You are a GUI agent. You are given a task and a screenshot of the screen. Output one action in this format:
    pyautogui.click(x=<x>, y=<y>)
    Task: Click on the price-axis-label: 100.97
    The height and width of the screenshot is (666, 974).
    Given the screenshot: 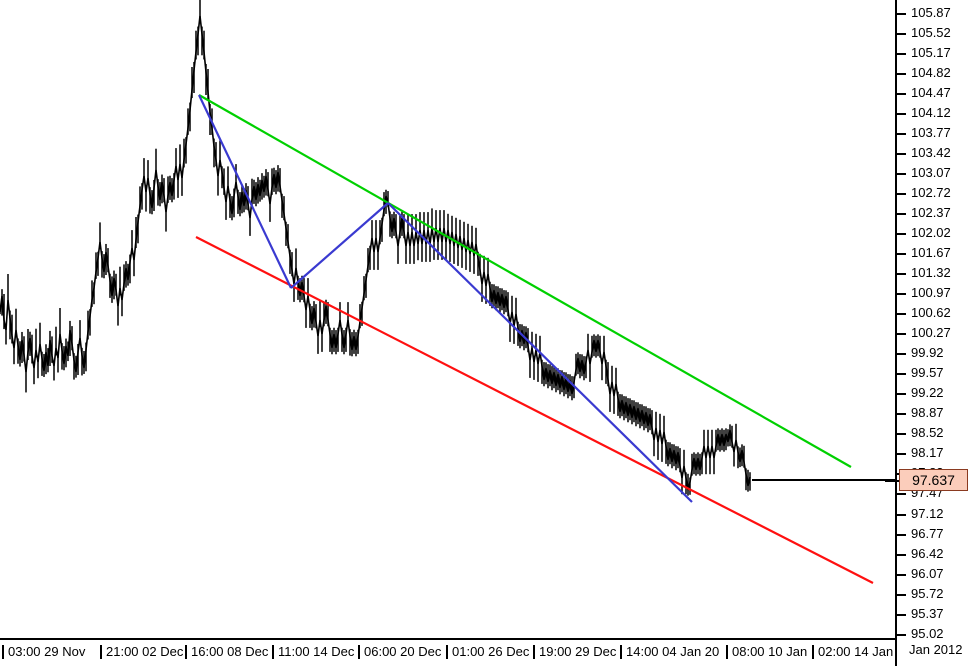 What is the action you would take?
    pyautogui.click(x=931, y=293)
    